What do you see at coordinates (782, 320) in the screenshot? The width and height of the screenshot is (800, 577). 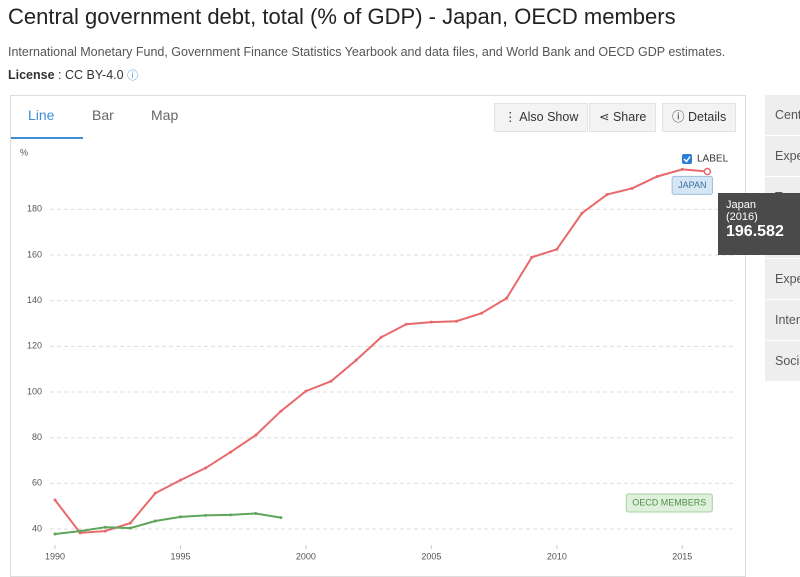 I see `sidebar-item: Inter` at bounding box center [782, 320].